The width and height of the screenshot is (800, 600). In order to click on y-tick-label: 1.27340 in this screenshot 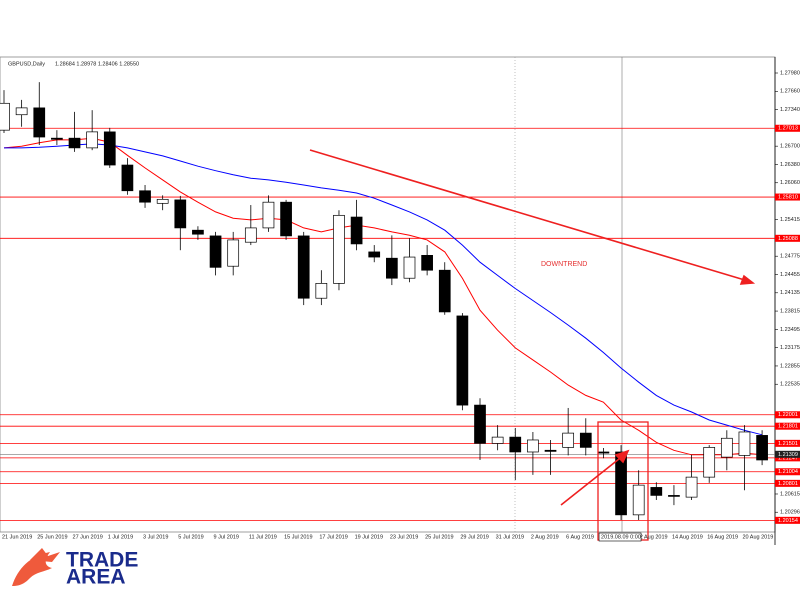, I will do `click(790, 110)`.